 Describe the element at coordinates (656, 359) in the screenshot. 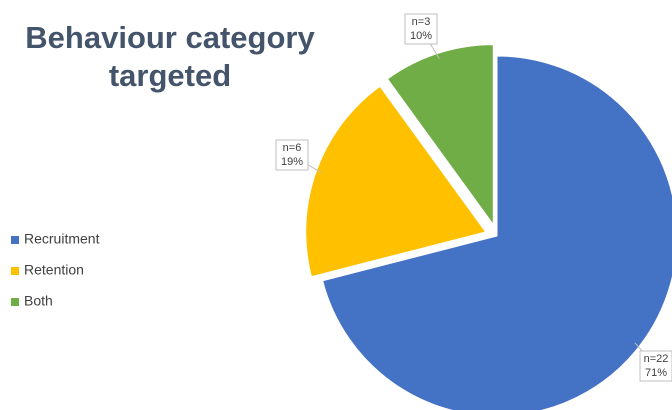

I see `data-label-count: n=22` at that location.